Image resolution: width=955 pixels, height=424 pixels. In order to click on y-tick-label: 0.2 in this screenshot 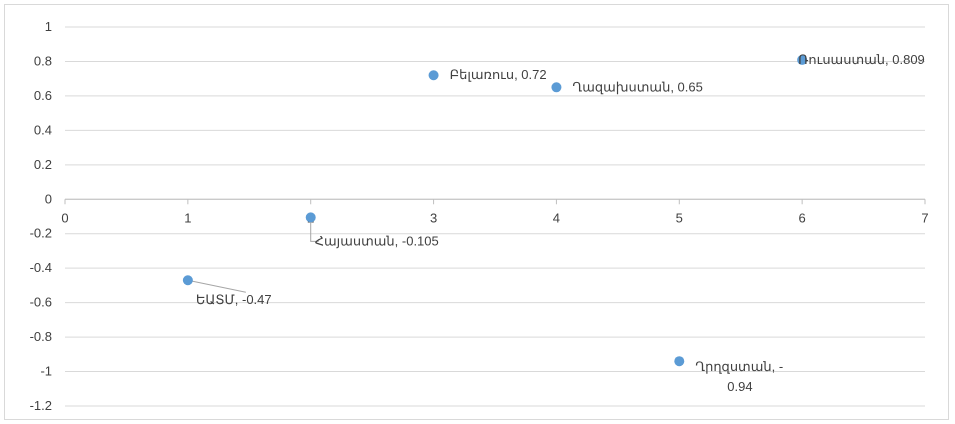, I will do `click(43, 164)`.